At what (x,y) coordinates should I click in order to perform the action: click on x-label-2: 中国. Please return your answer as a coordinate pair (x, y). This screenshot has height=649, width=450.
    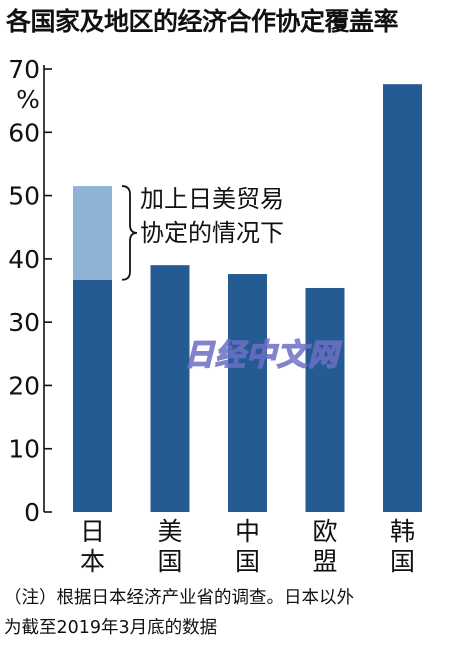
    Looking at the image, I should click on (247, 546).